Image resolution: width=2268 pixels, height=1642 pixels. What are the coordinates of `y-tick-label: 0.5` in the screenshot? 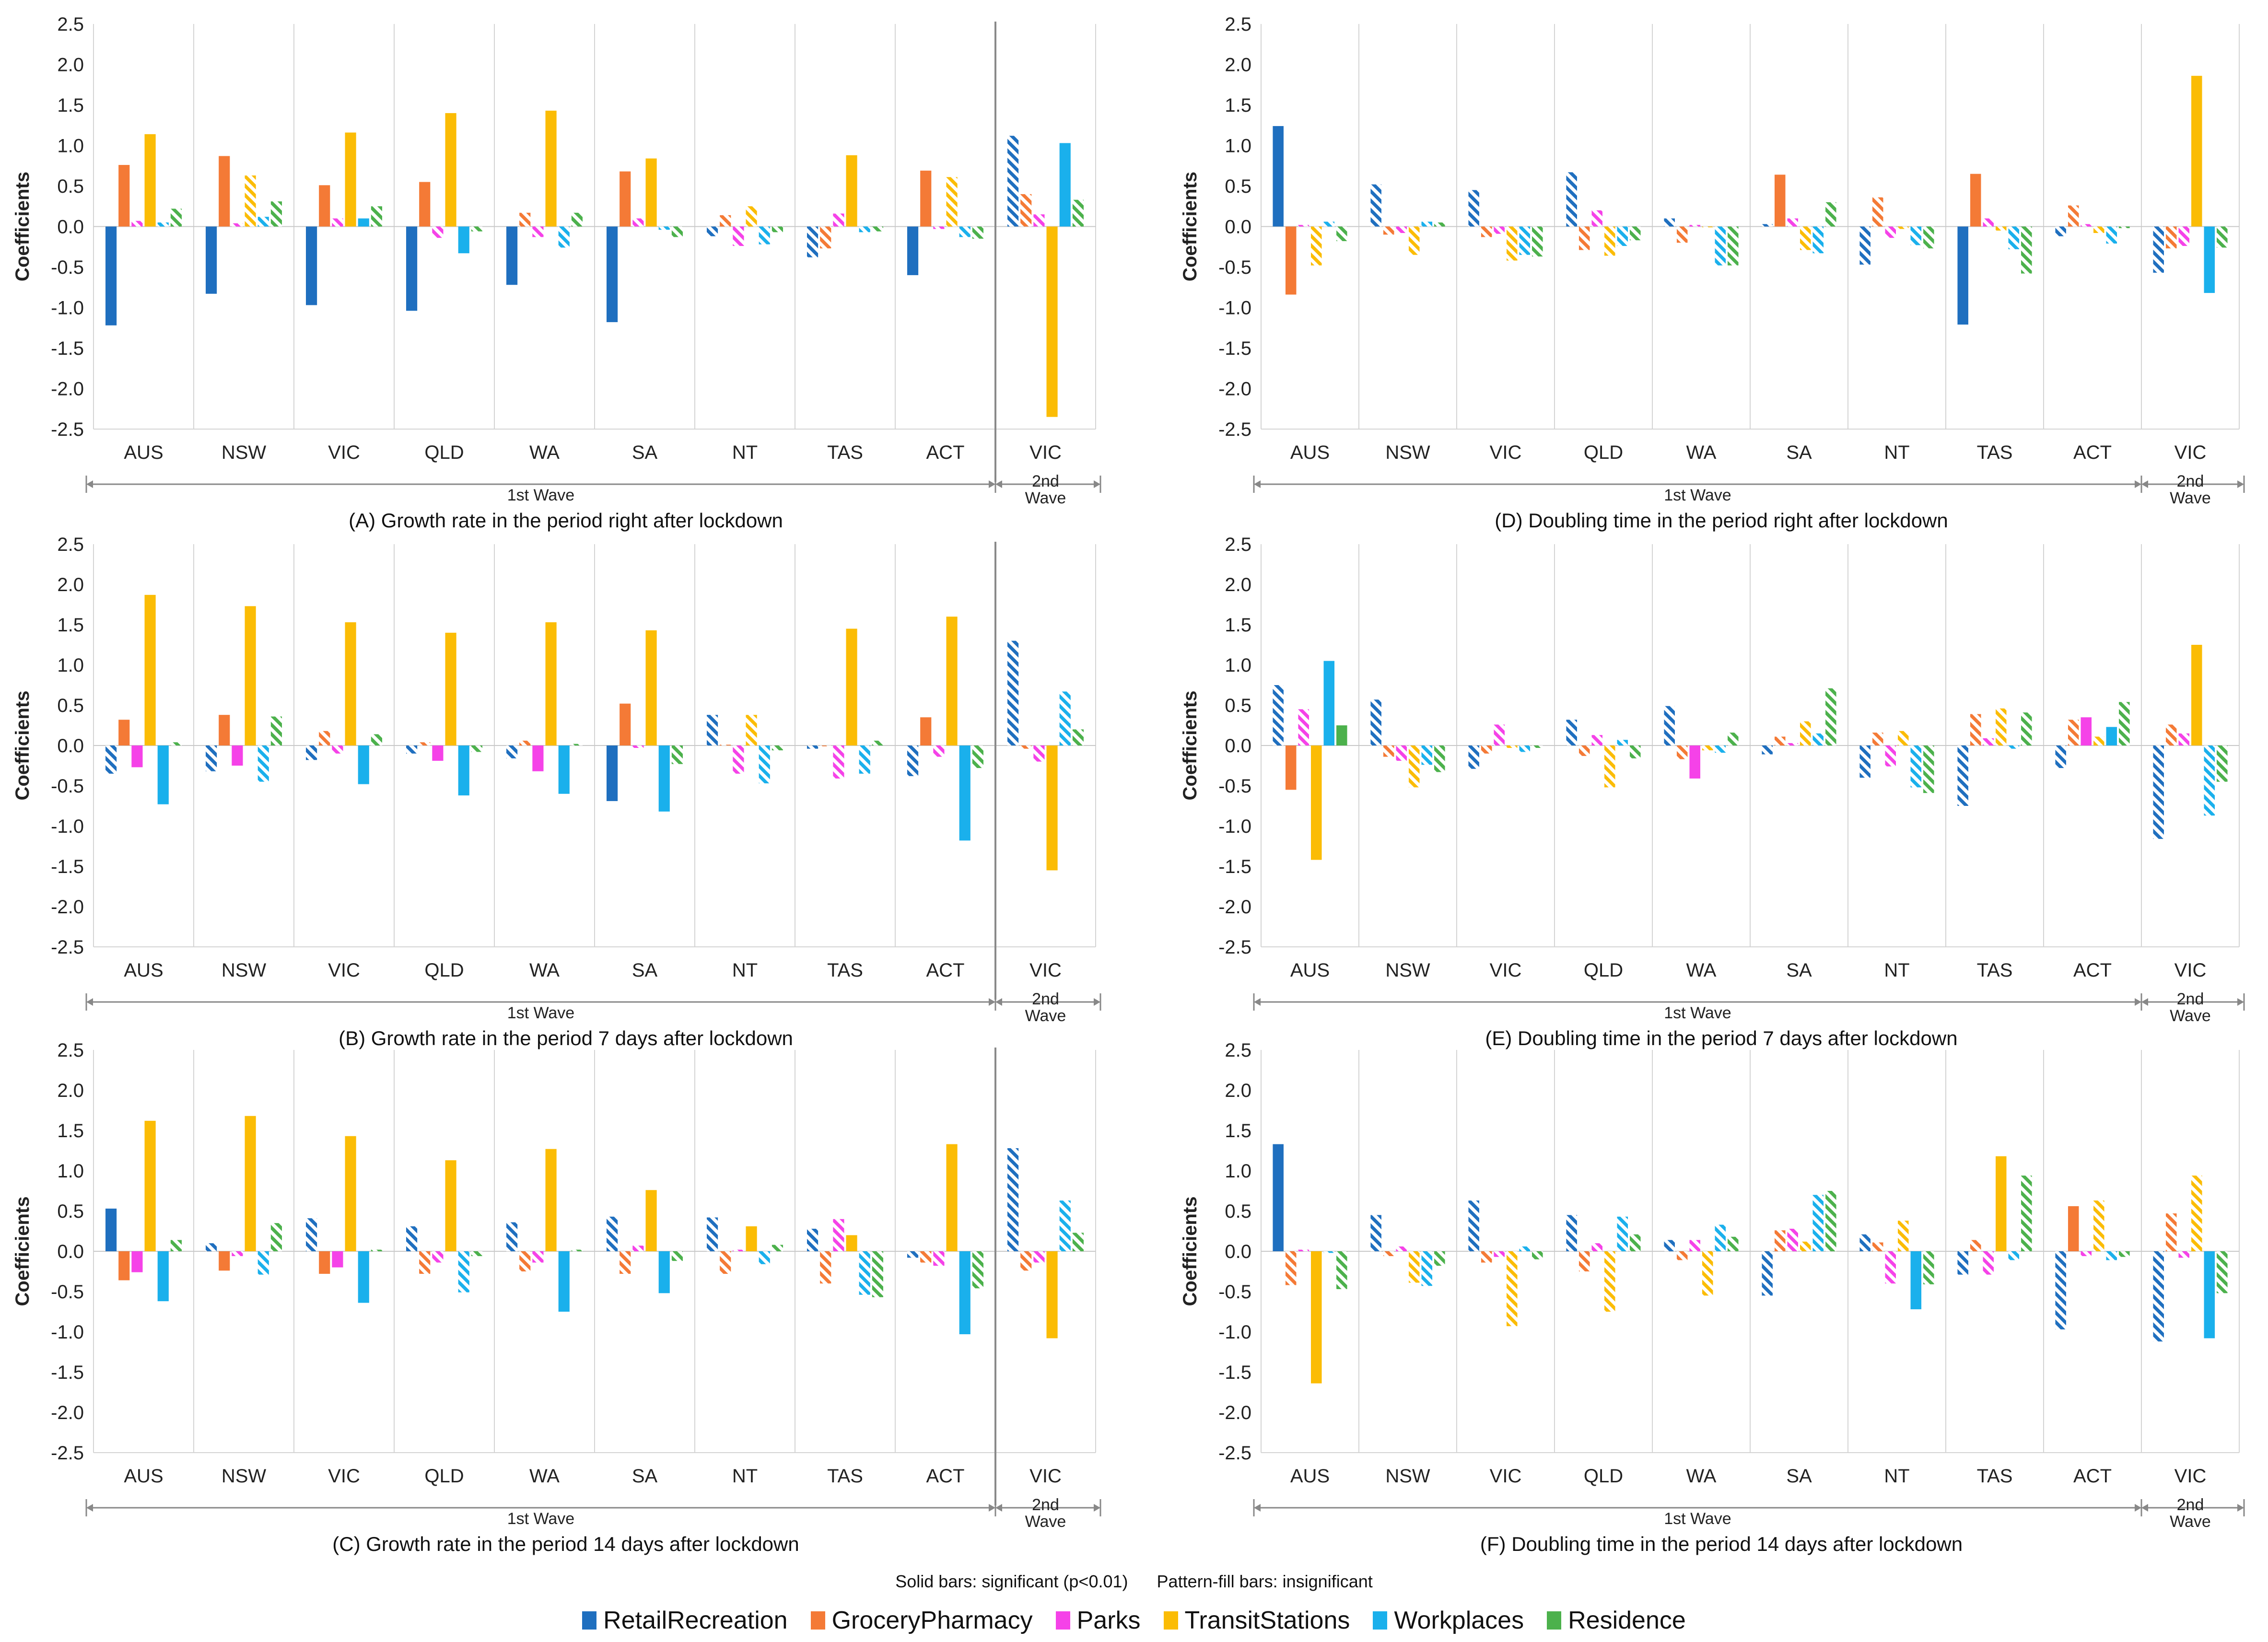 It's located at (1238, 1211).